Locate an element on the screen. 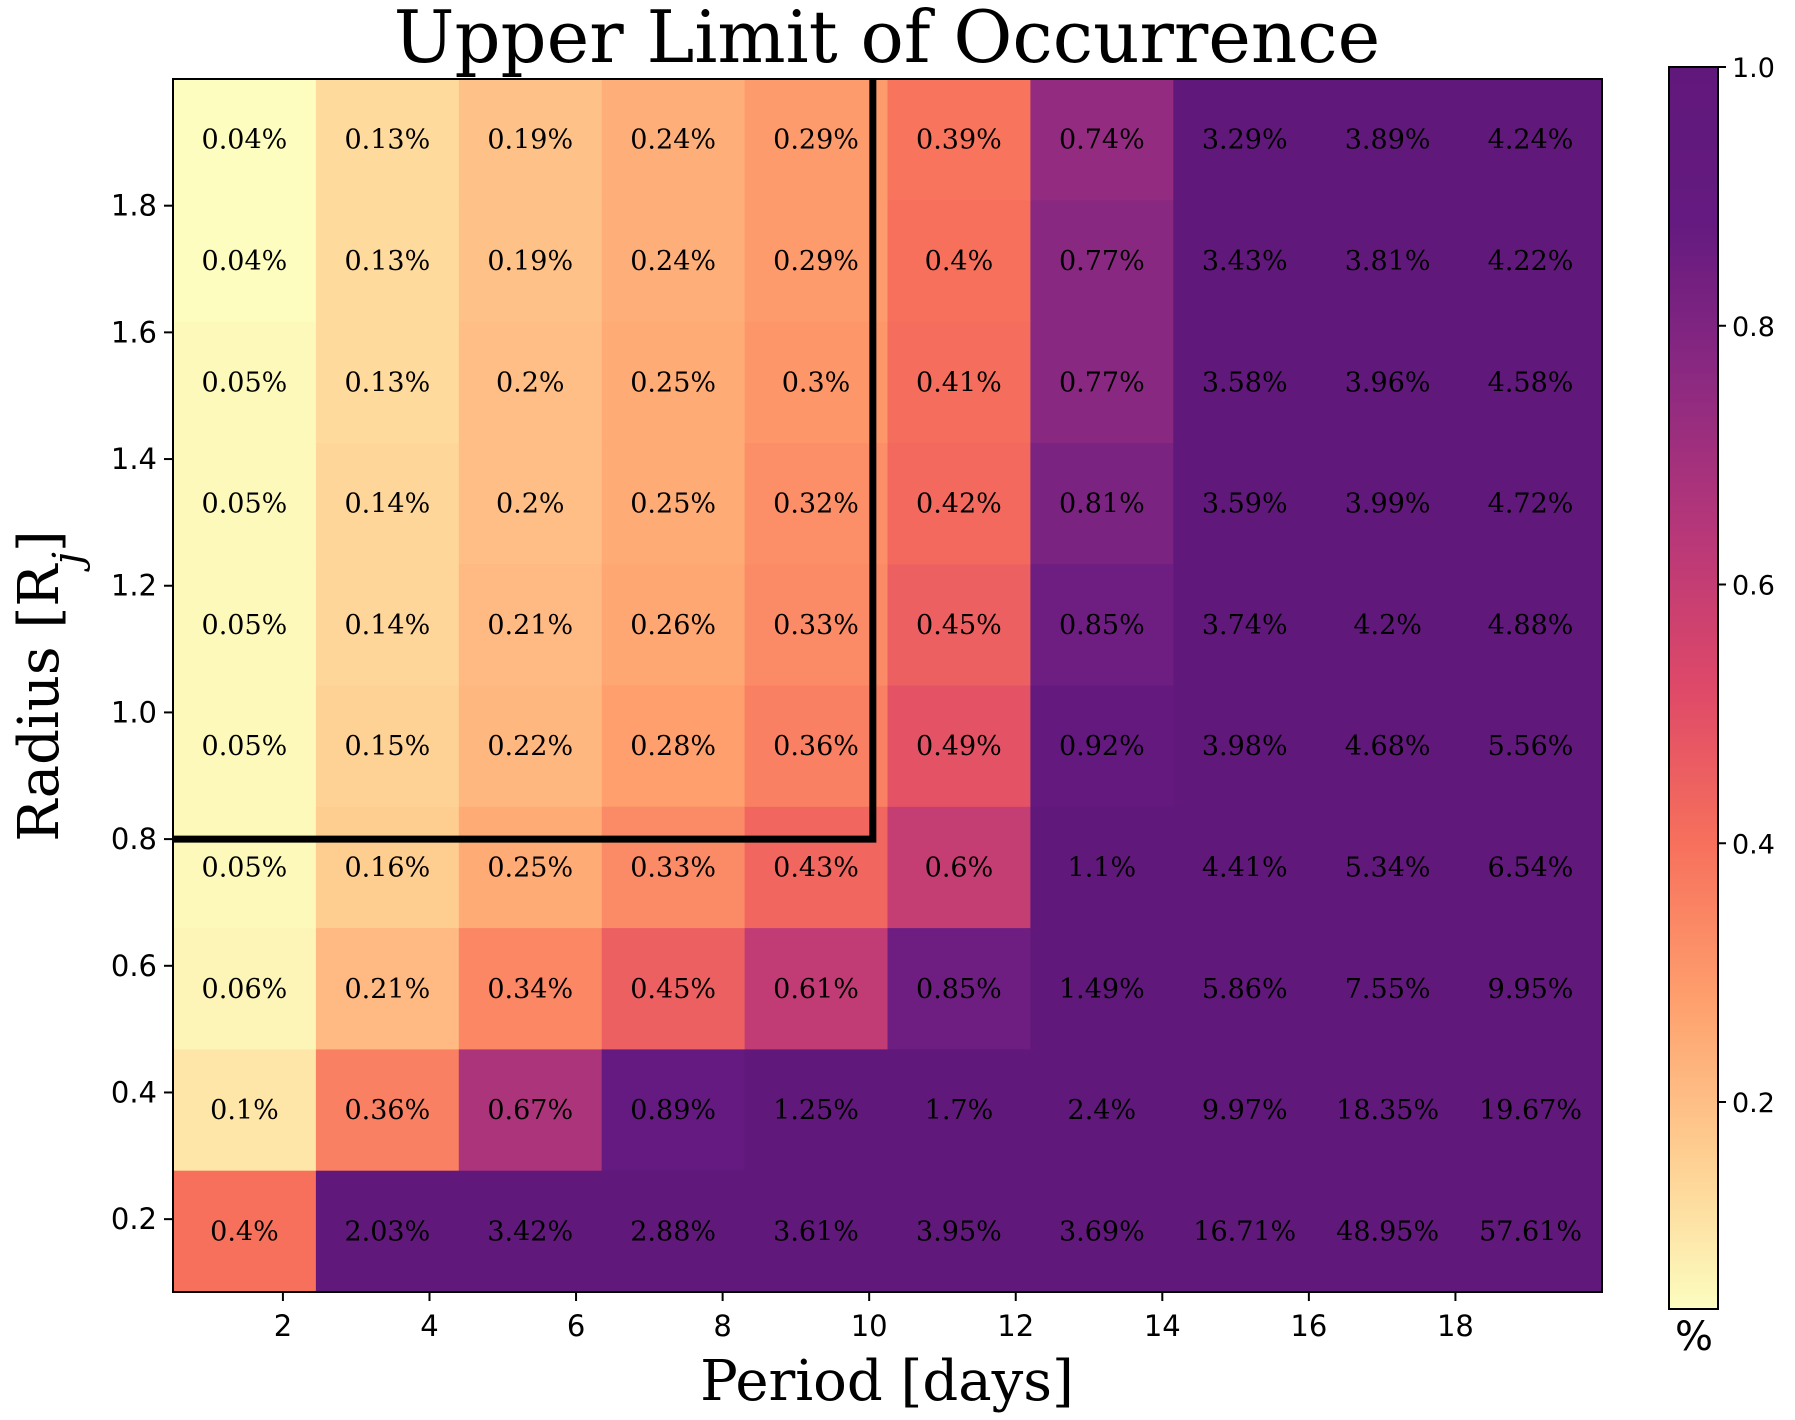  y-tick-label: 1.4 is located at coordinates (134, 459).